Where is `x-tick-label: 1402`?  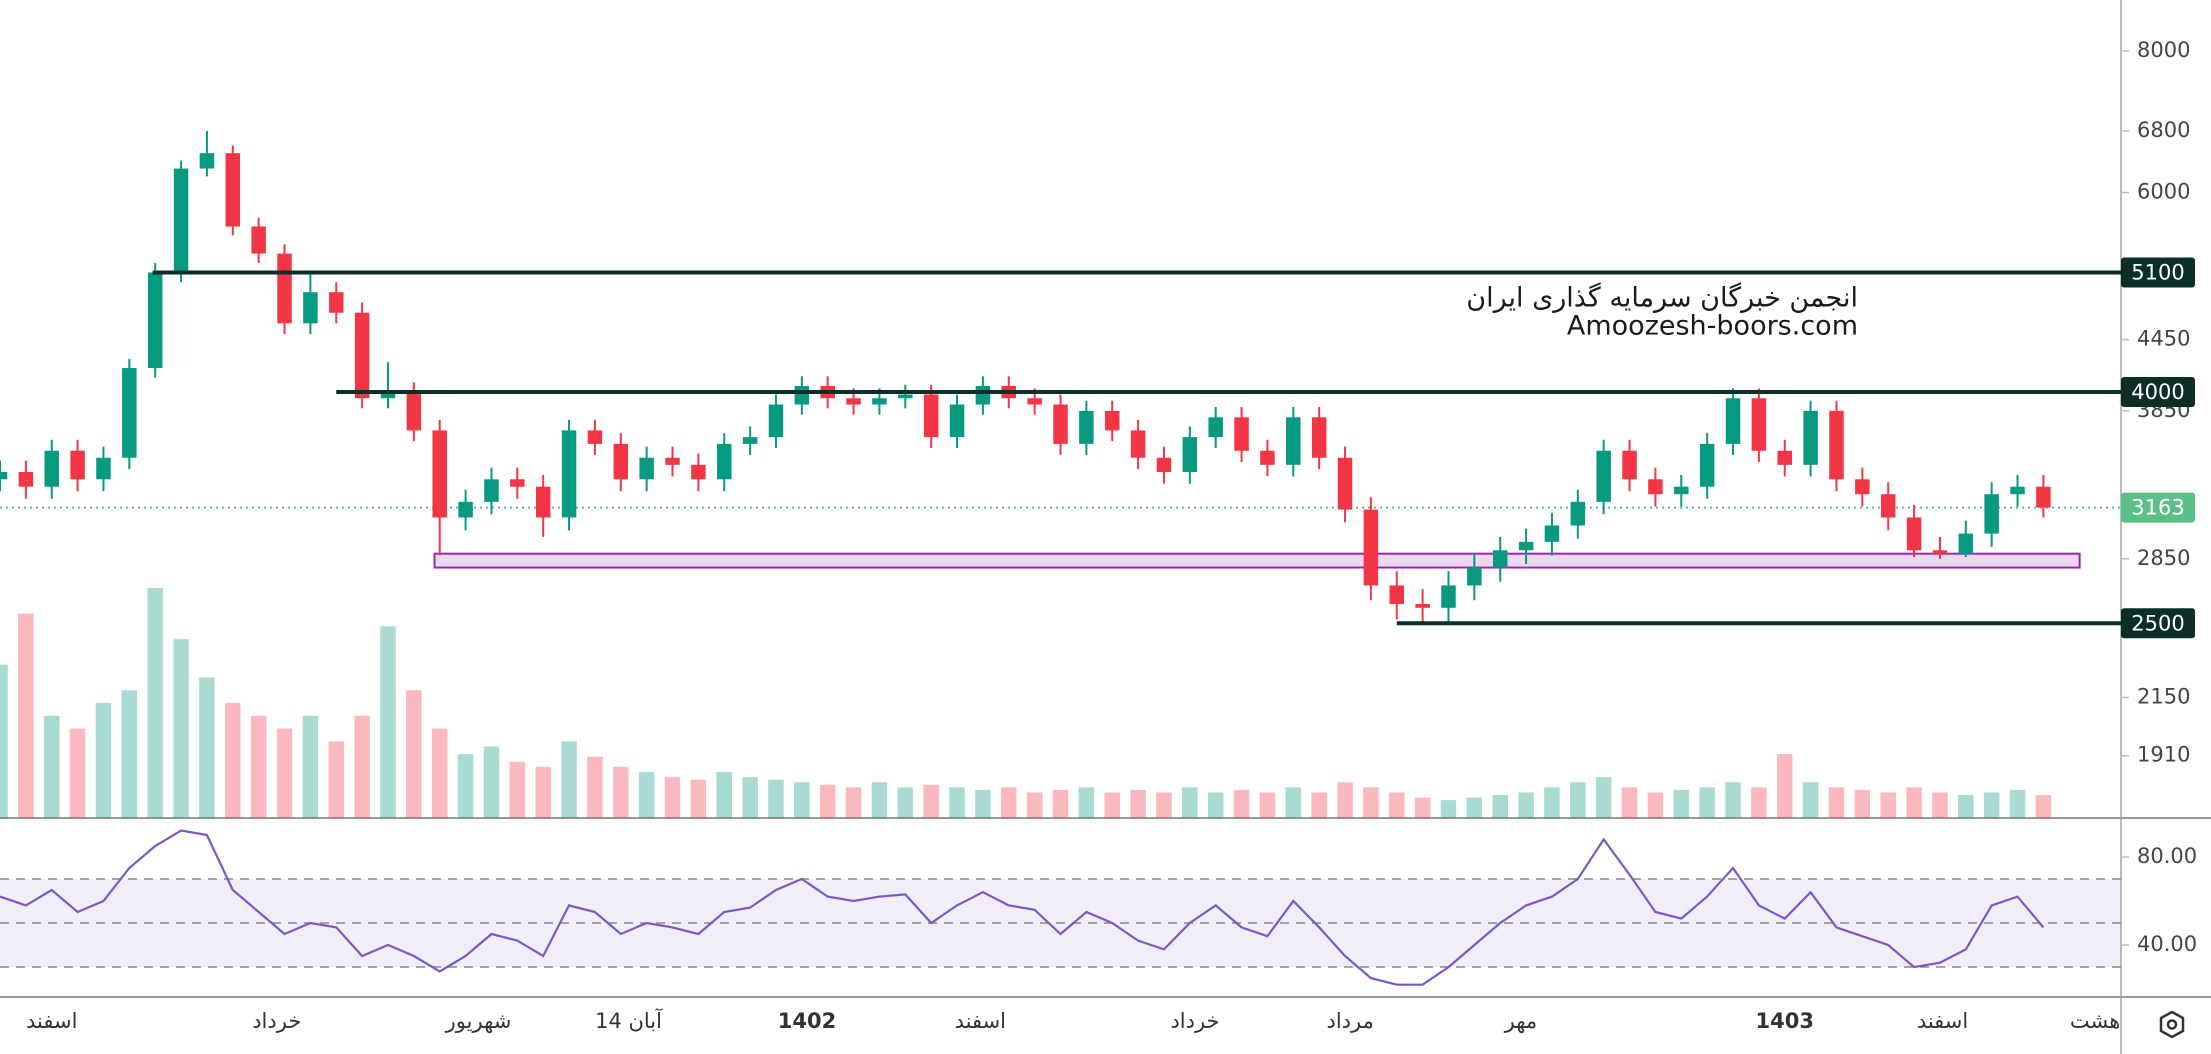 x-tick-label: 1402 is located at coordinates (807, 1021).